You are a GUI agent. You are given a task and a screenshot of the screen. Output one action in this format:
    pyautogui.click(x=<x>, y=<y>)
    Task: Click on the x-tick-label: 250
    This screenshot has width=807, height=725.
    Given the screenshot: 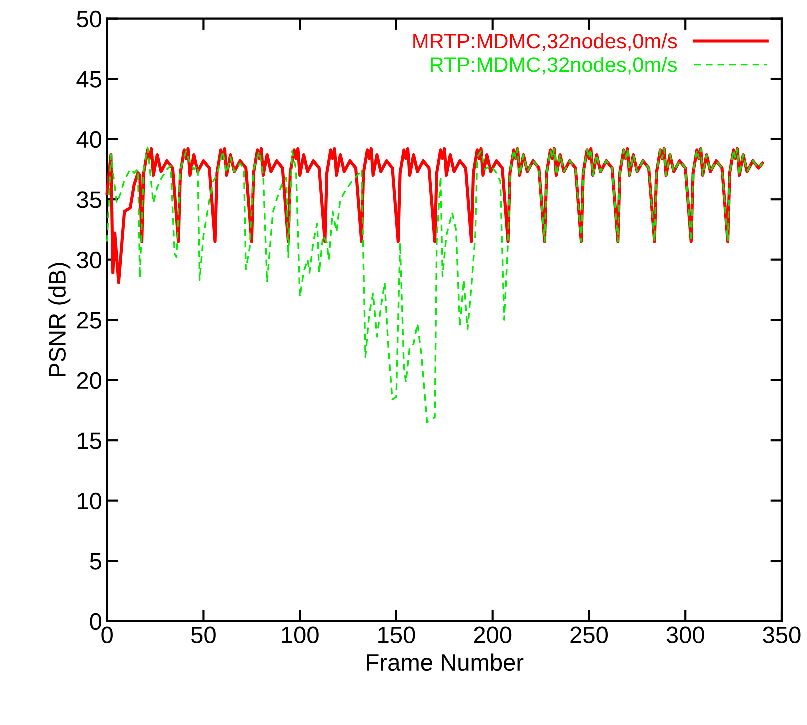 What is the action you would take?
    pyautogui.click(x=589, y=635)
    